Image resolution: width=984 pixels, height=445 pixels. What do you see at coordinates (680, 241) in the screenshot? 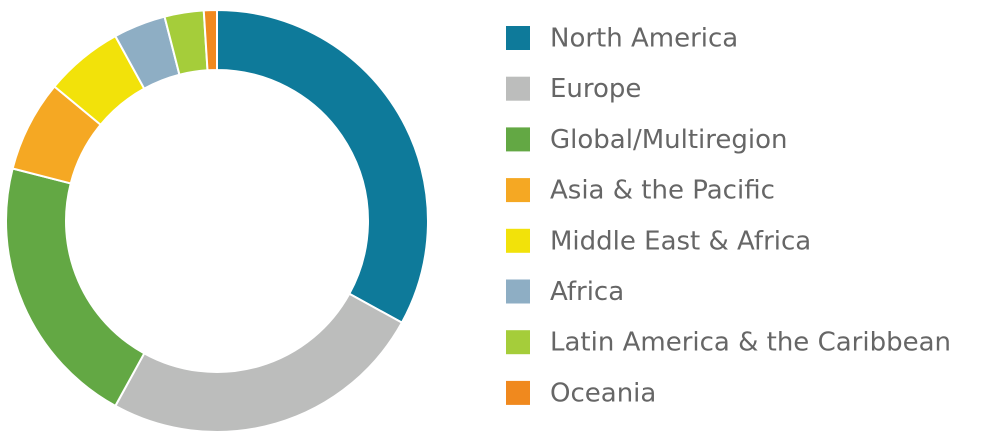
I see `legend-label: Middle East & Africa` at bounding box center [680, 241].